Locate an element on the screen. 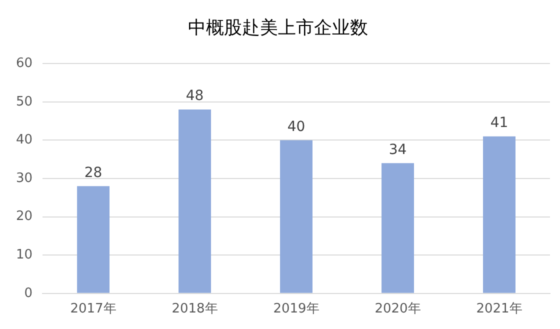  x-tick-label: 2017年 is located at coordinates (93, 309).